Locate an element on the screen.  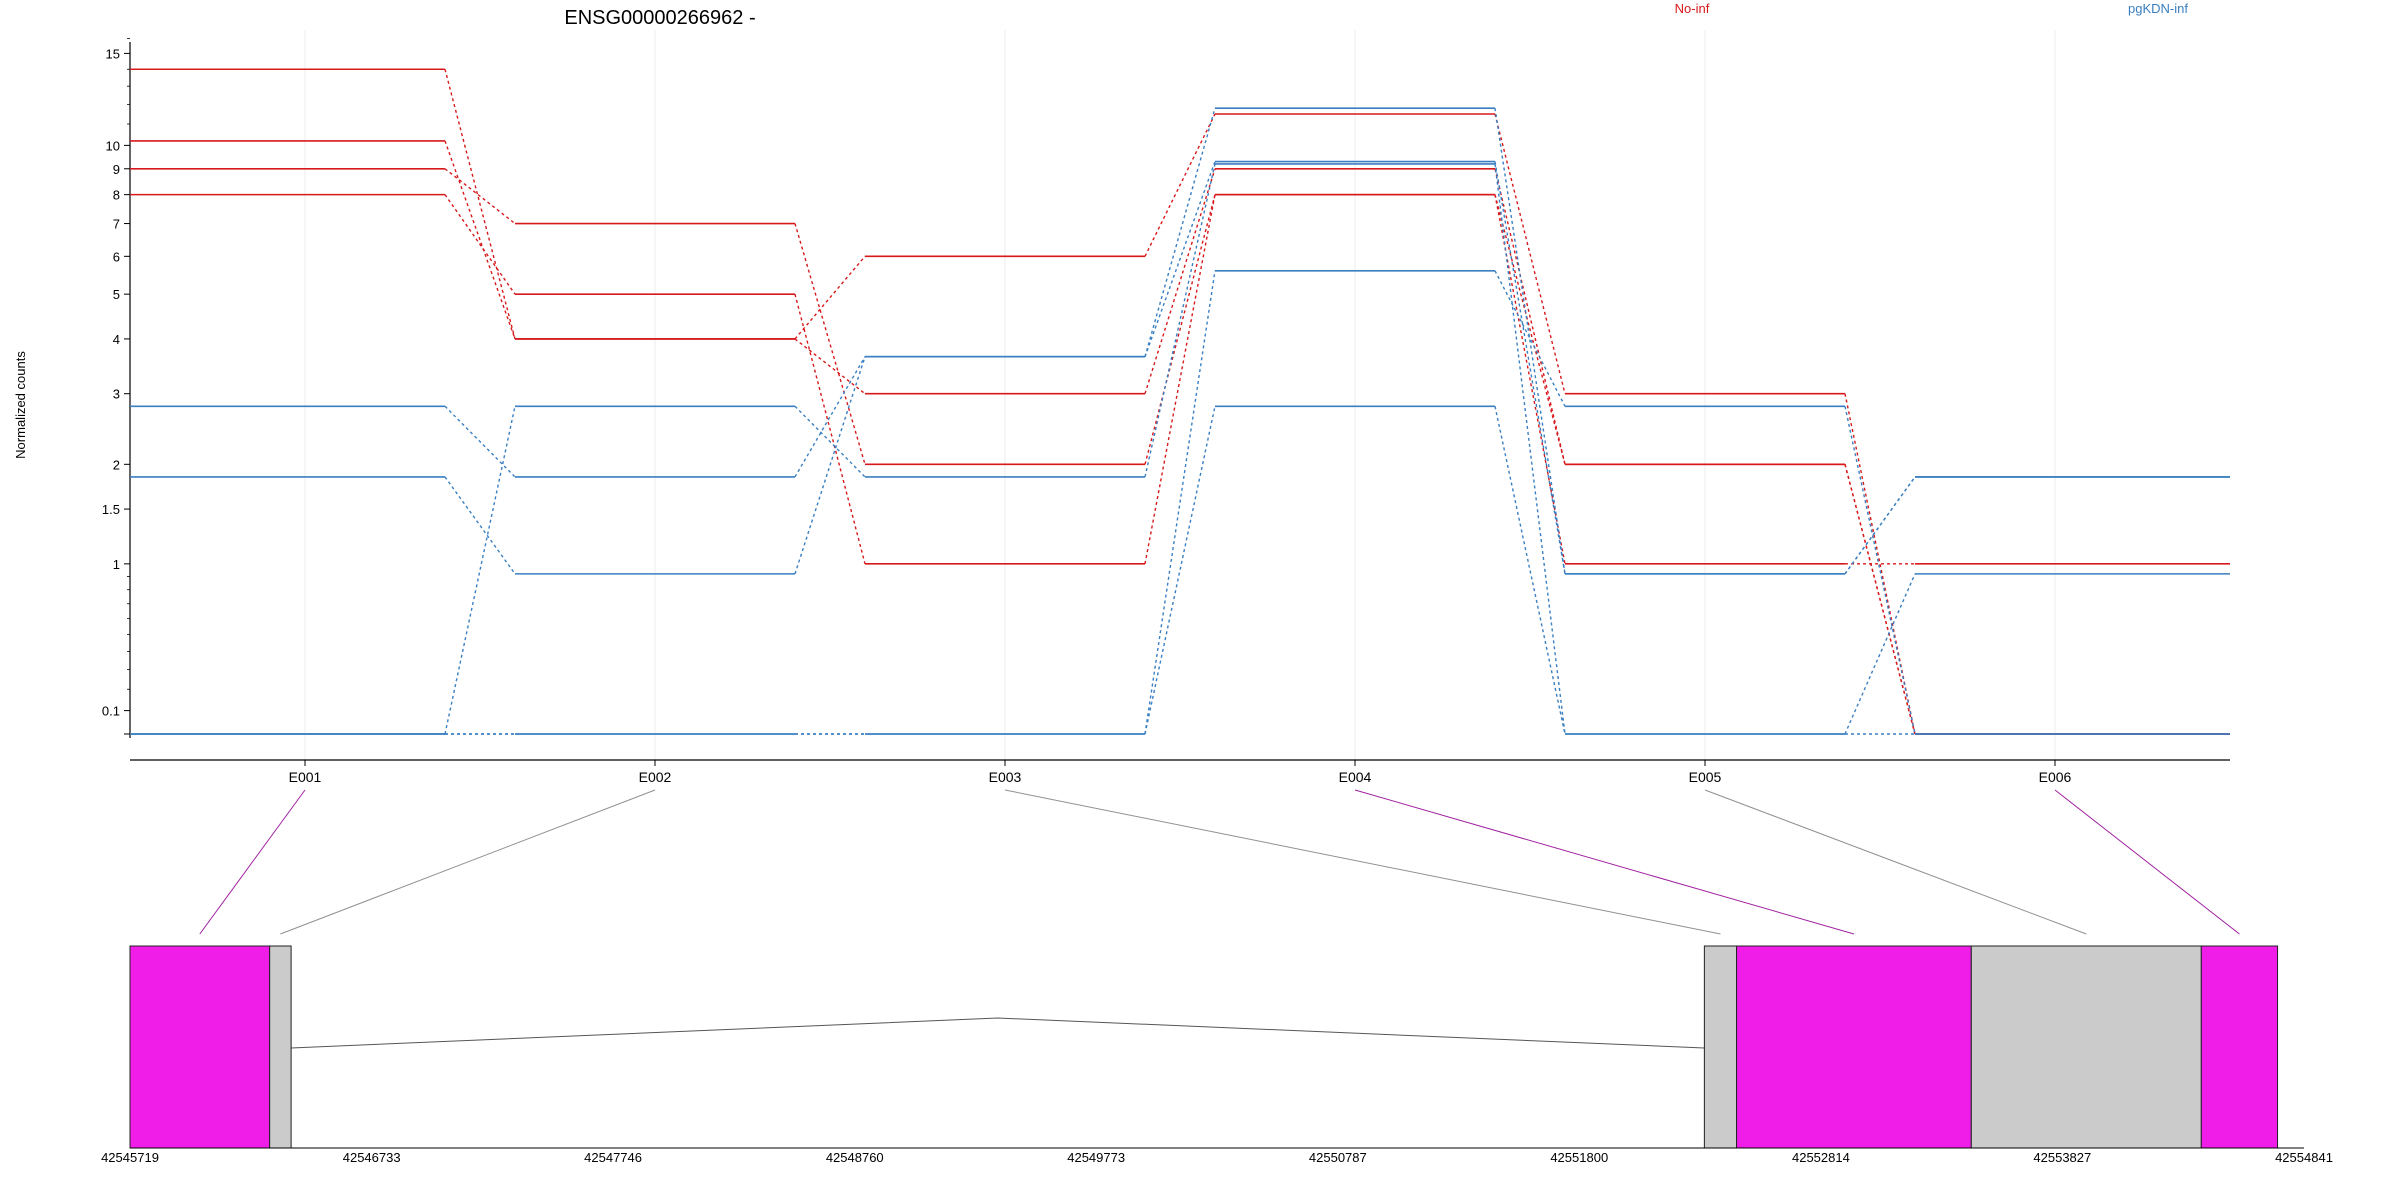
genome-coordinate-label: 42546733 is located at coordinates (372, 1157).